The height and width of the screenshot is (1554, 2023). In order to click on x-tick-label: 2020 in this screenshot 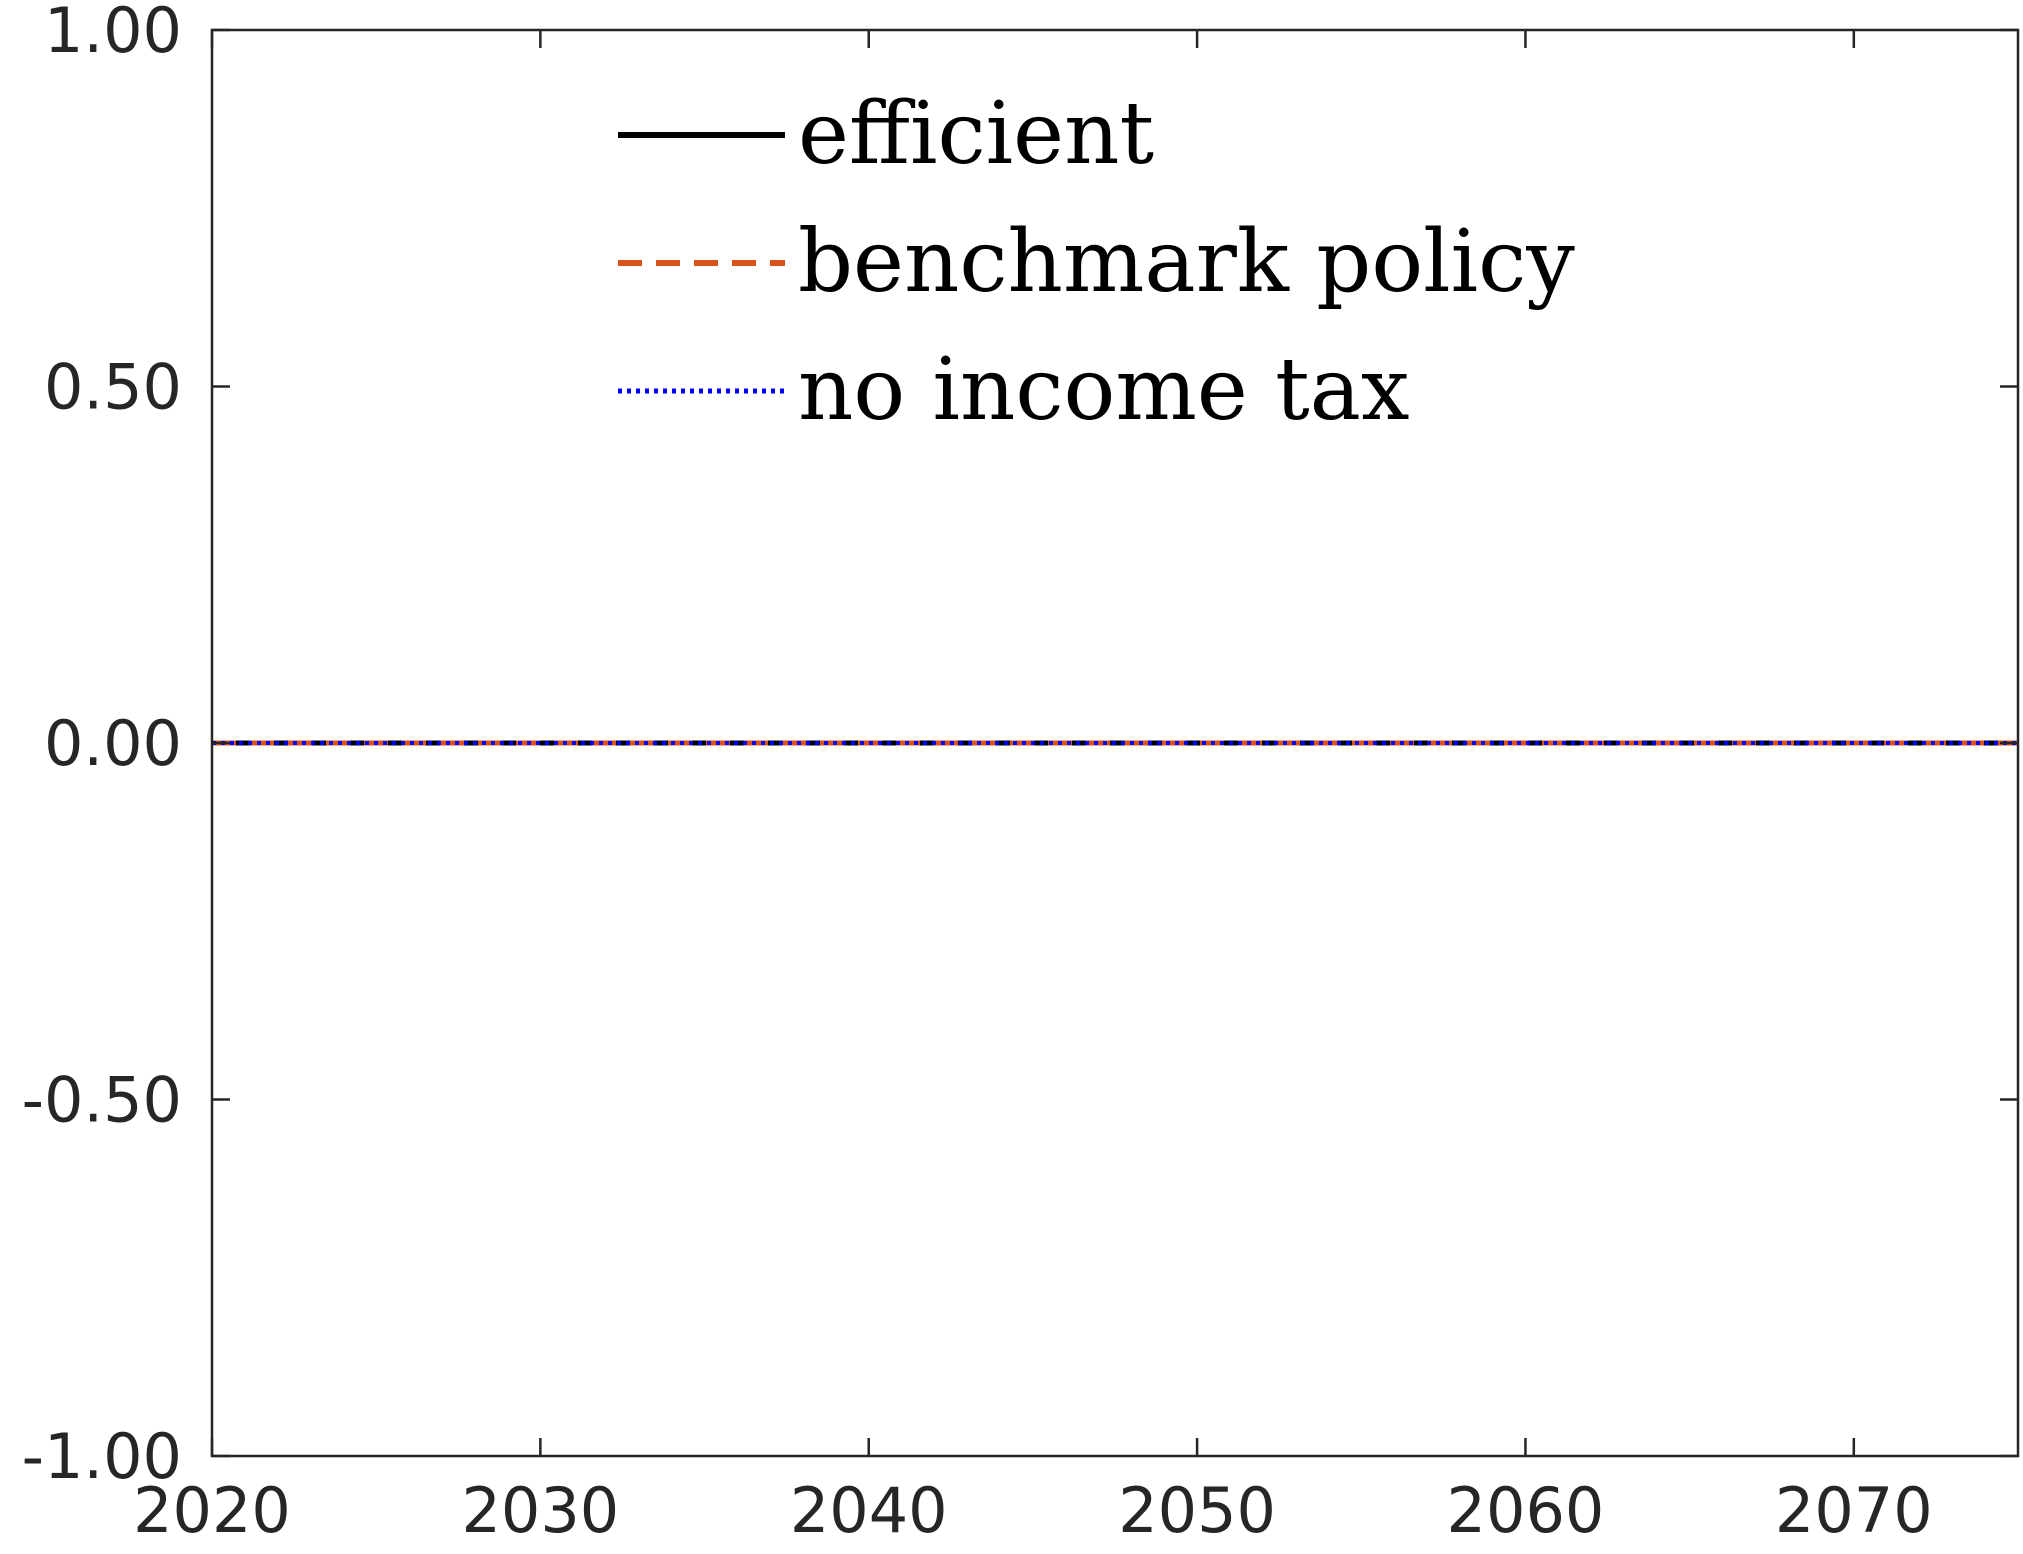, I will do `click(212, 1510)`.